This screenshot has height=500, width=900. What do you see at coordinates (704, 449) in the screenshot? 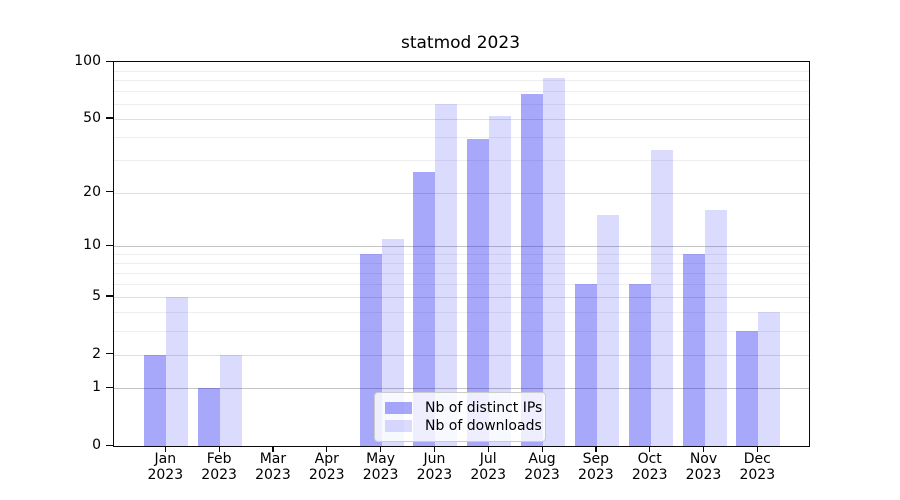
I see `x-tick-mark-nov` at bounding box center [704, 449].